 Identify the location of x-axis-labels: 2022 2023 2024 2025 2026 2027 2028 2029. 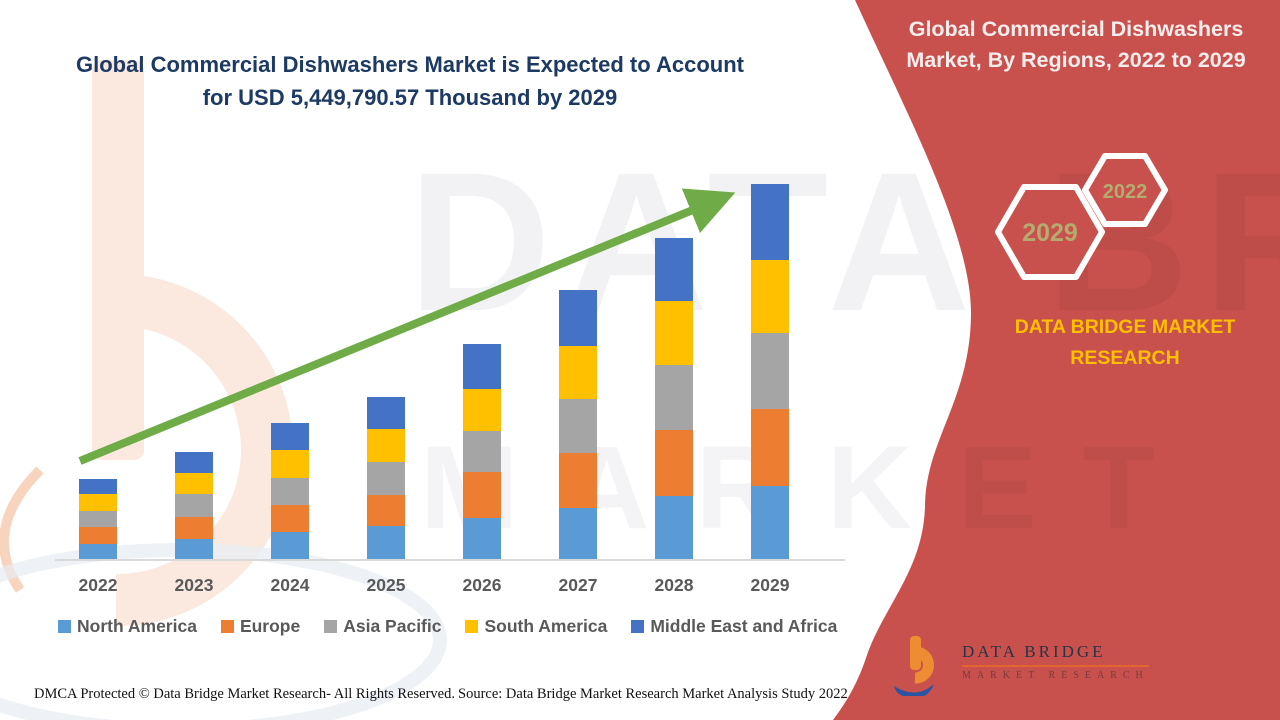
(434, 585).